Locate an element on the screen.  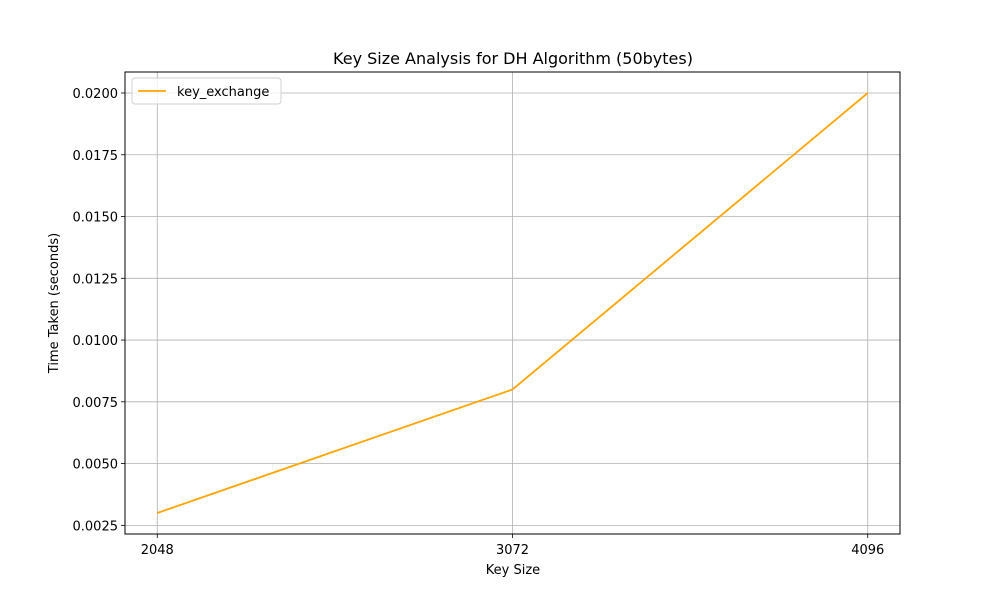
y-tick-label: 0.0100 is located at coordinates (96, 341).